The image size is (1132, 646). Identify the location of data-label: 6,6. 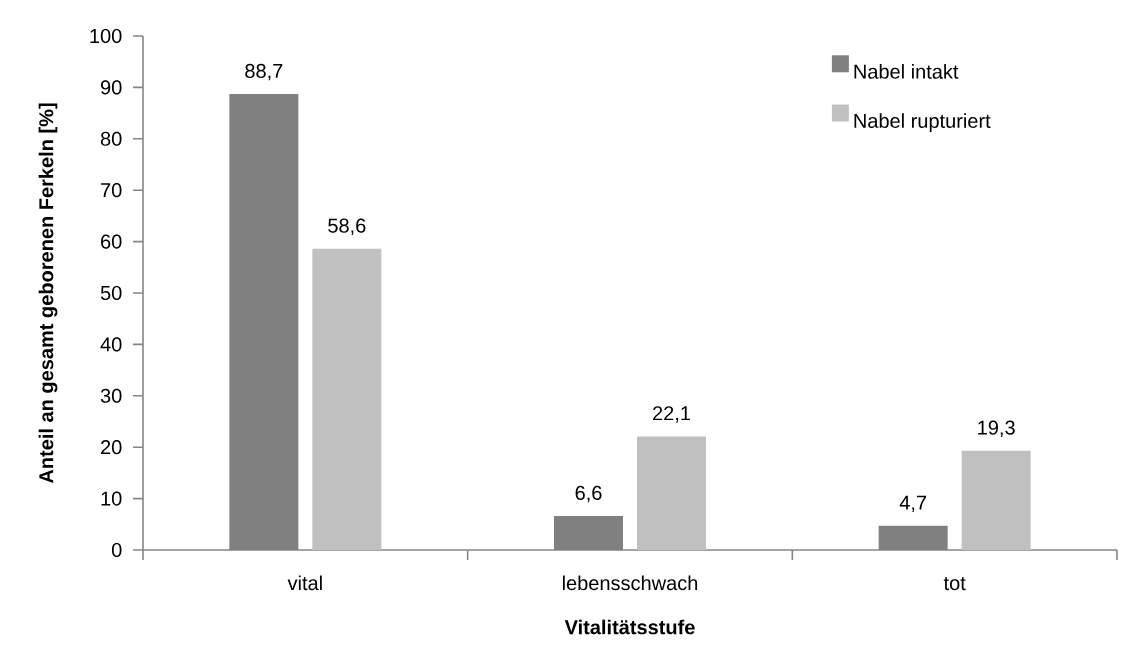
(588, 494).